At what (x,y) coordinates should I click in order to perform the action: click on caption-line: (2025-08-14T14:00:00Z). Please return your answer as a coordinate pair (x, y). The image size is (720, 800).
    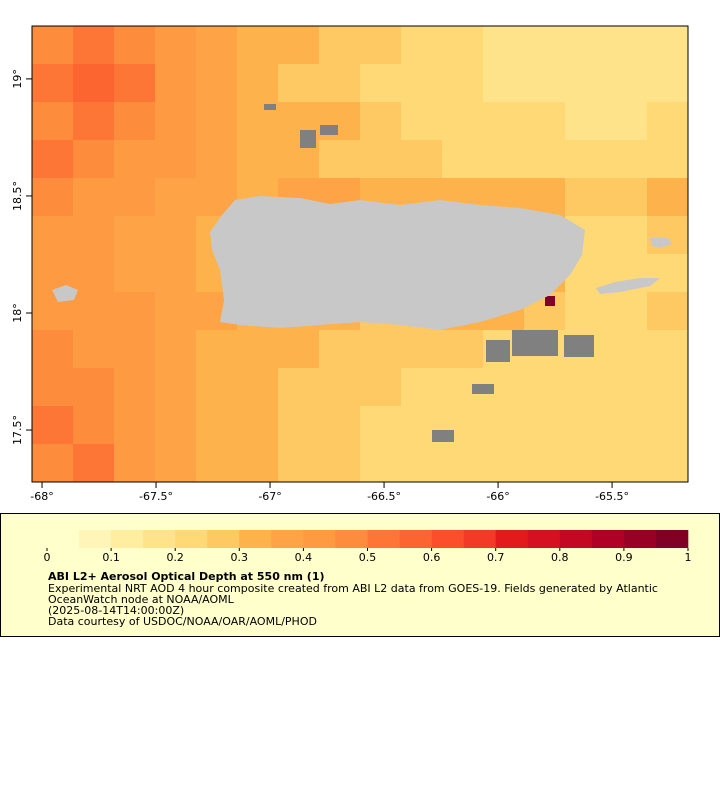
    Looking at the image, I should click on (116, 610).